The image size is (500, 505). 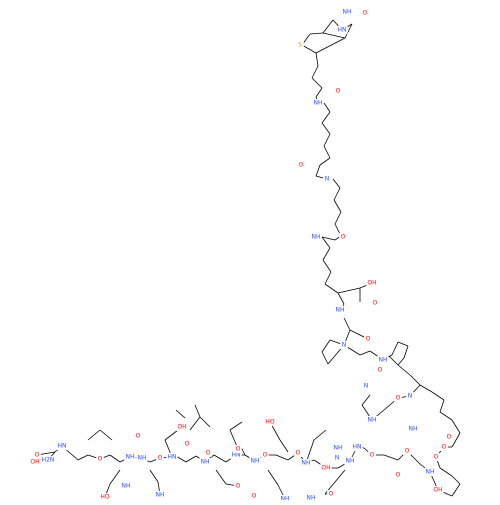 What do you see at coordinates (357, 447) in the screenshot?
I see `atom-label-text: HN` at bounding box center [357, 447].